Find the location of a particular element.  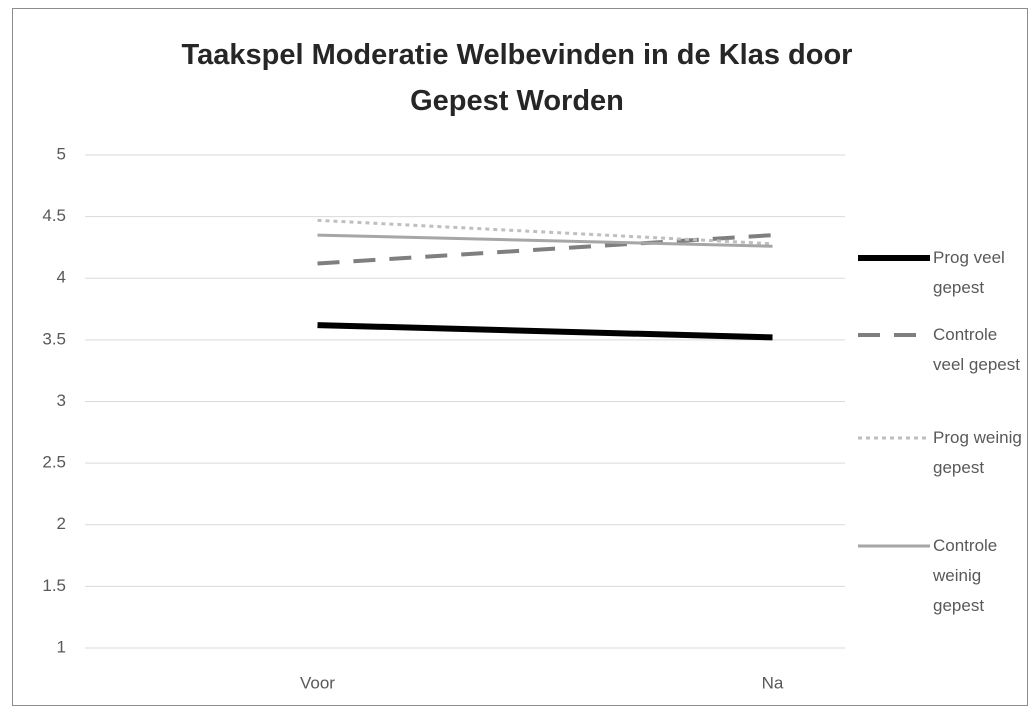

legend-label: Prog weinig gepest is located at coordinates (977, 452).